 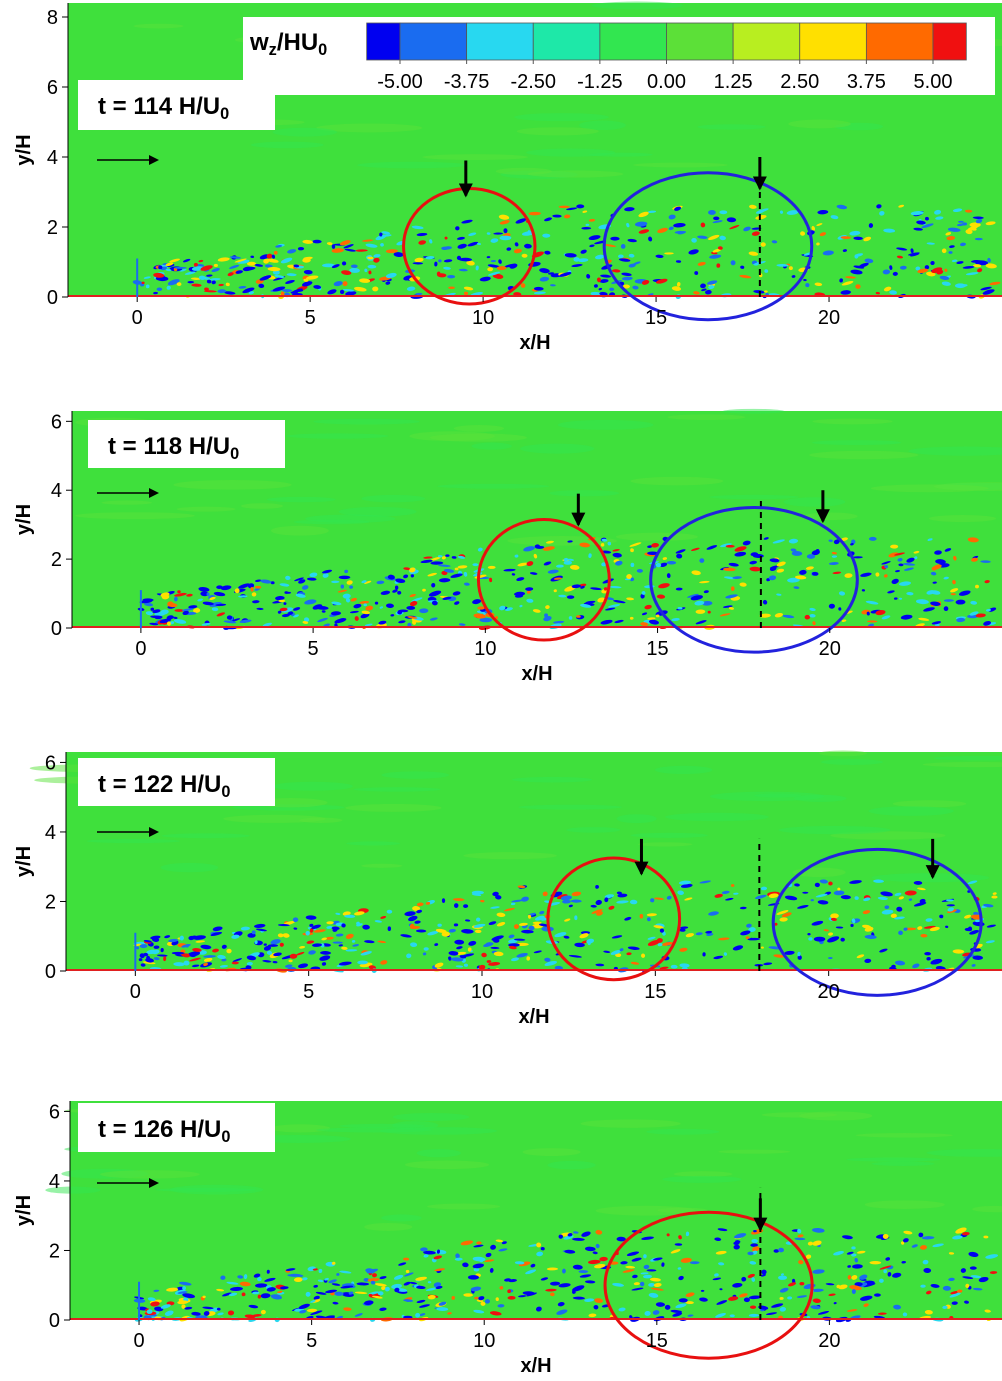 I want to click on y-axis-label: y/H, so click(x=24, y=149).